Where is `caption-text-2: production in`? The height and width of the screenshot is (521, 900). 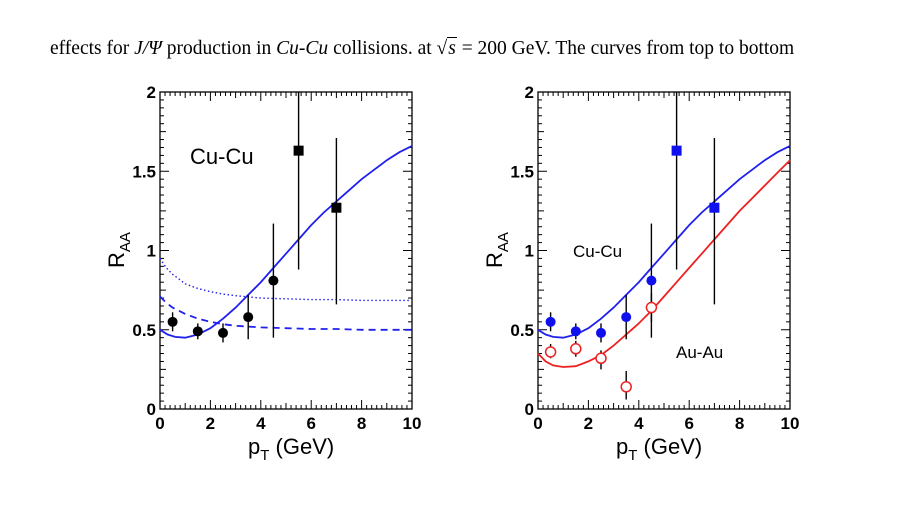
caption-text-2: production in is located at coordinates (219, 48).